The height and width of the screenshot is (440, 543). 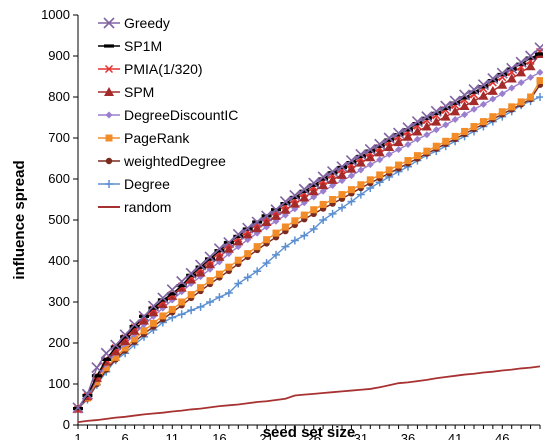 I want to click on series-line, so click(x=309, y=394).